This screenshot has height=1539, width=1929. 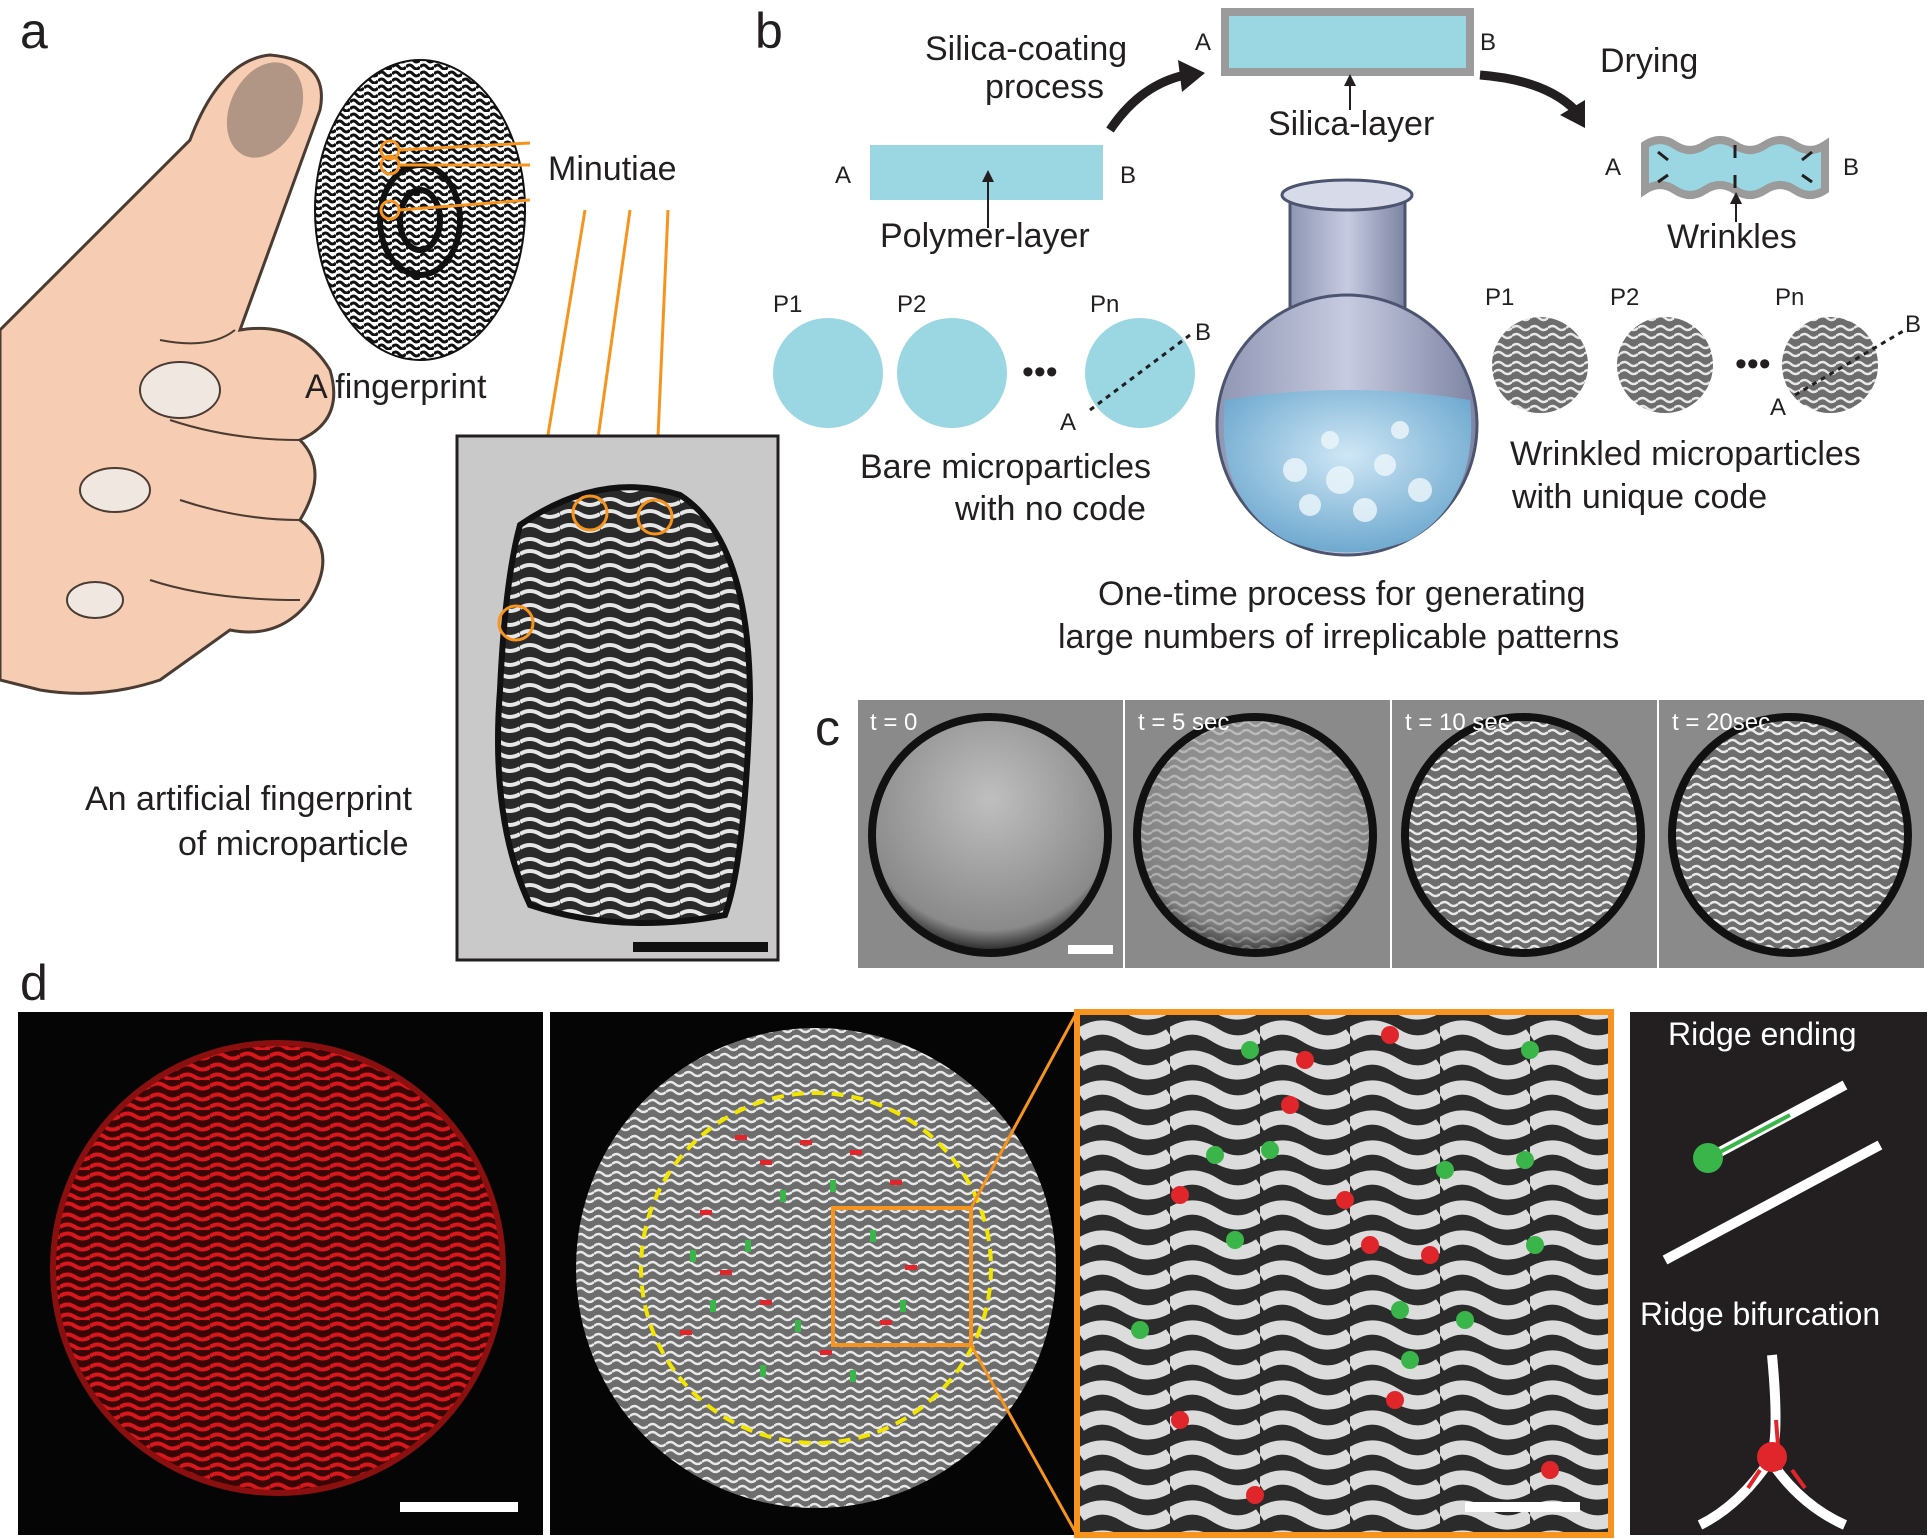 What do you see at coordinates (1613, 167) in the screenshot?
I see `wrinkled-point-a: A` at bounding box center [1613, 167].